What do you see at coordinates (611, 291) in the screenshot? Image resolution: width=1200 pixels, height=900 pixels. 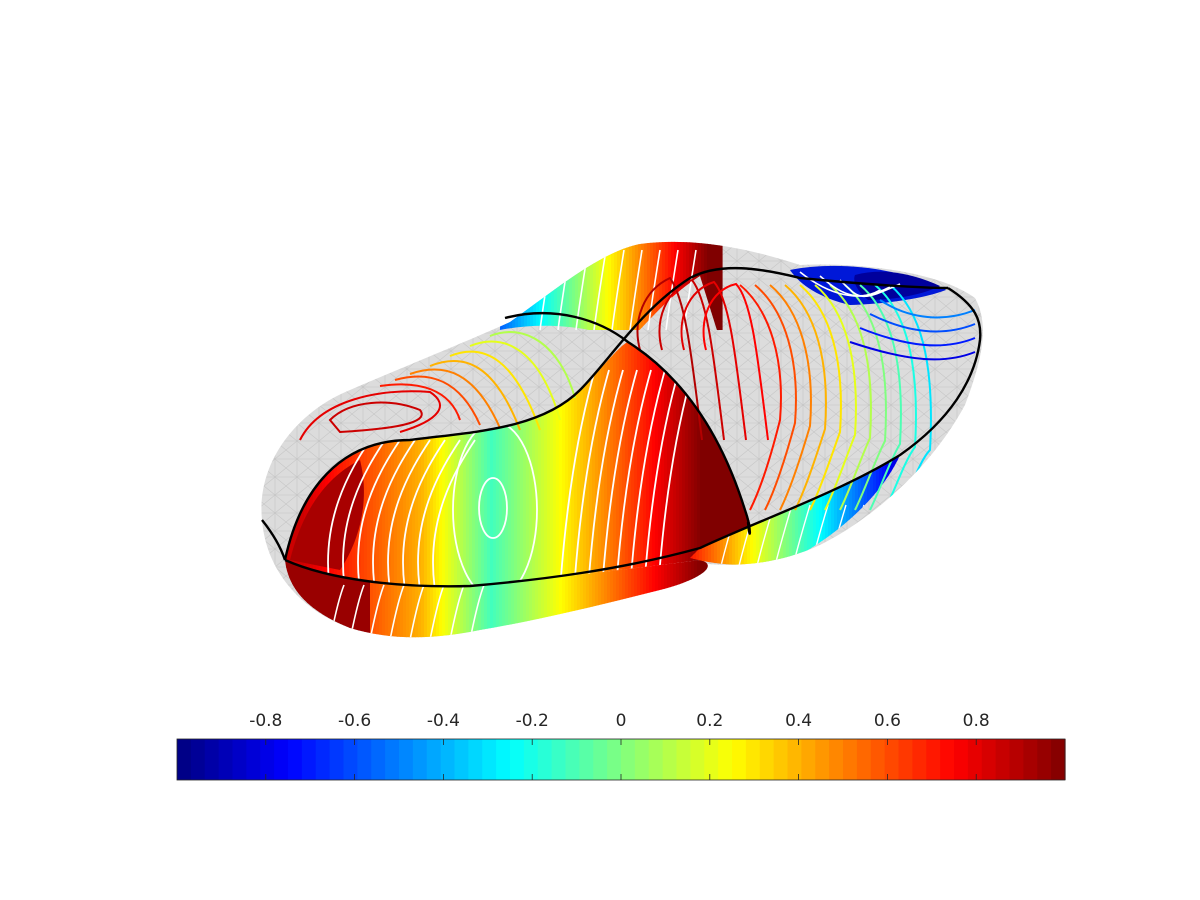 I see `top-back-band` at bounding box center [611, 291].